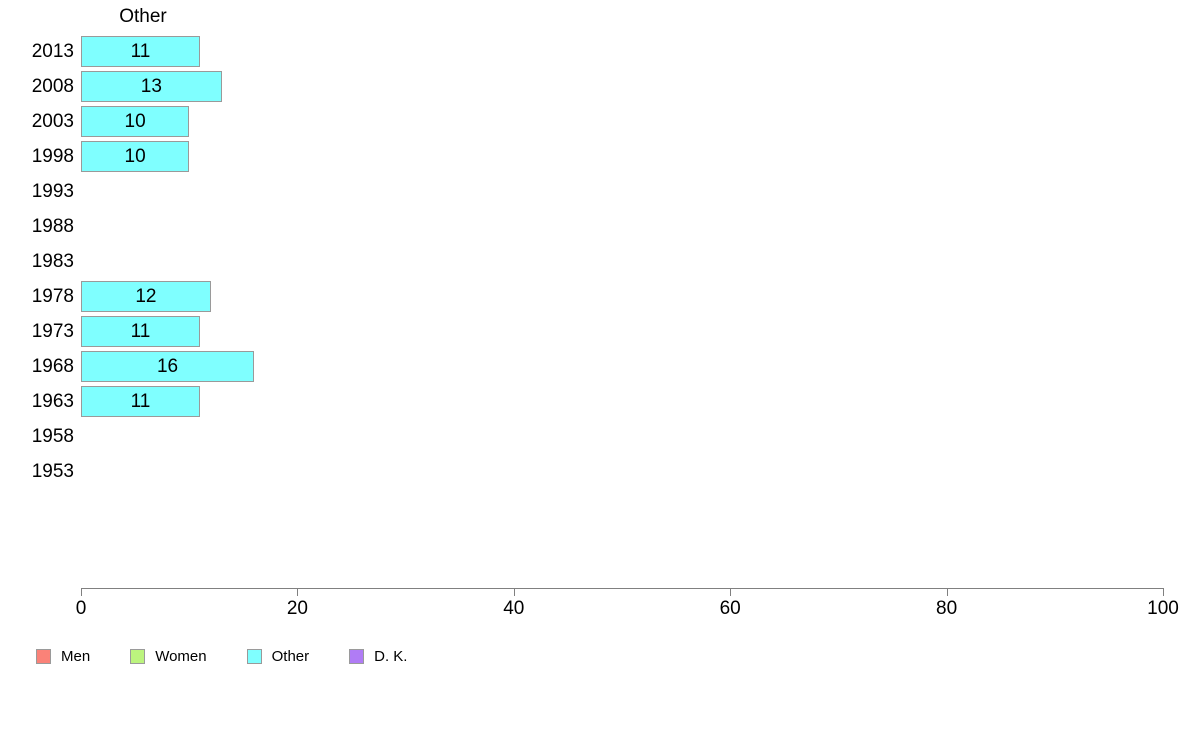  I want to click on chart-legend: Men Women Other D. K., so click(241, 656).